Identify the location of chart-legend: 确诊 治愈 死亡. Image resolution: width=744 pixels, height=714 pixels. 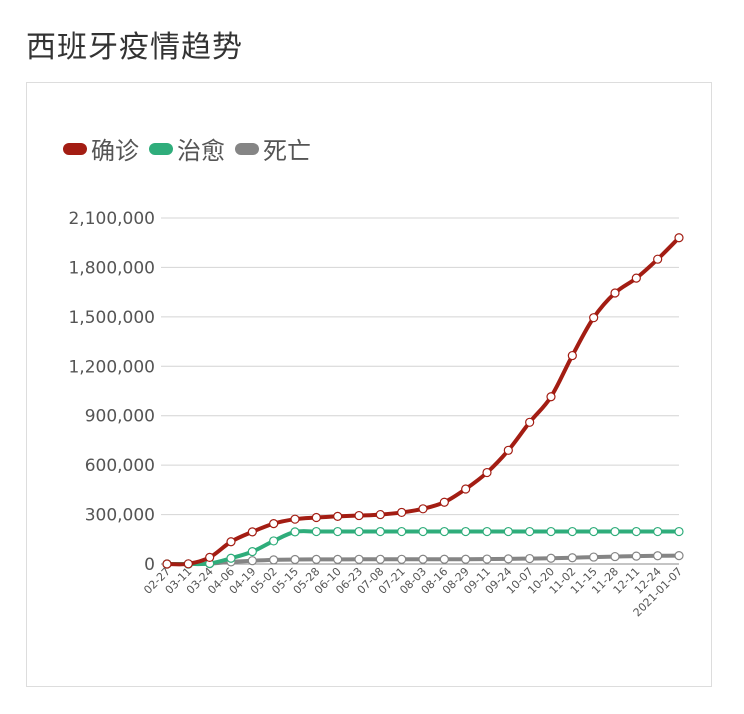
(187, 148).